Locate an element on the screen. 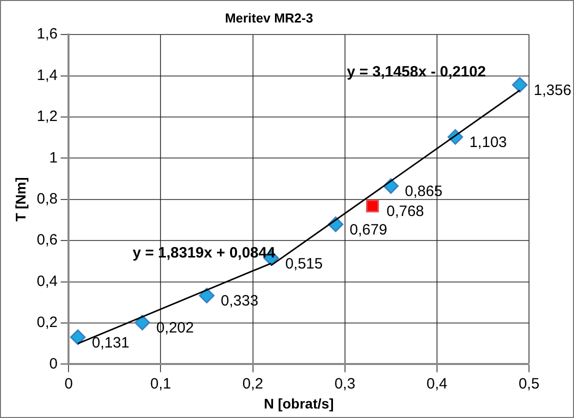  data-label: 1,356 is located at coordinates (553, 91).